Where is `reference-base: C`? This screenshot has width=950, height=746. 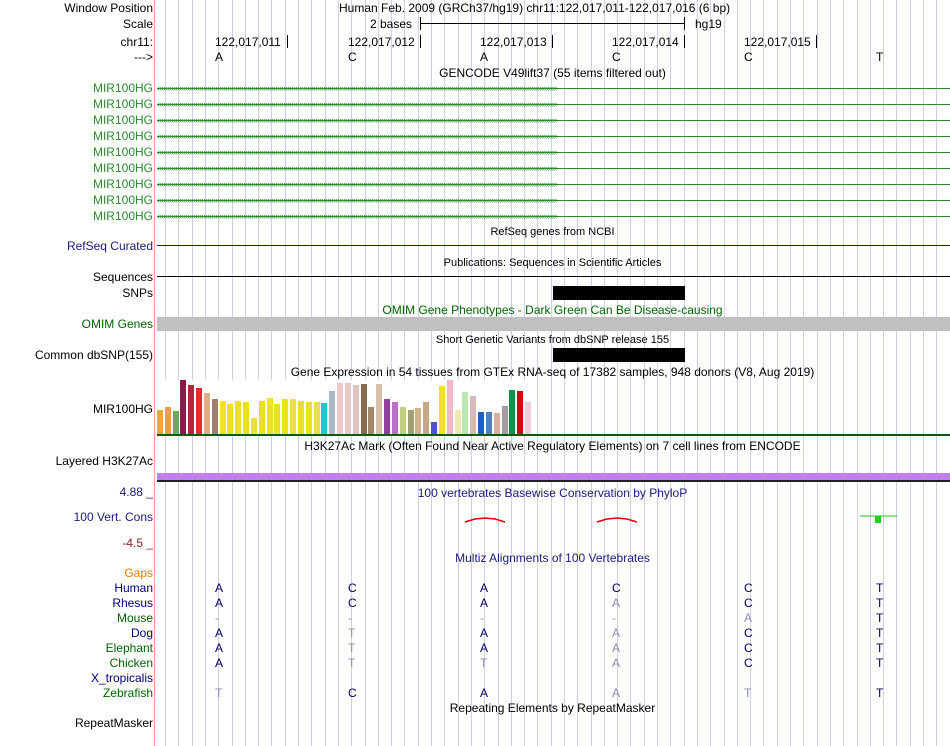
reference-base: C is located at coordinates (616, 57).